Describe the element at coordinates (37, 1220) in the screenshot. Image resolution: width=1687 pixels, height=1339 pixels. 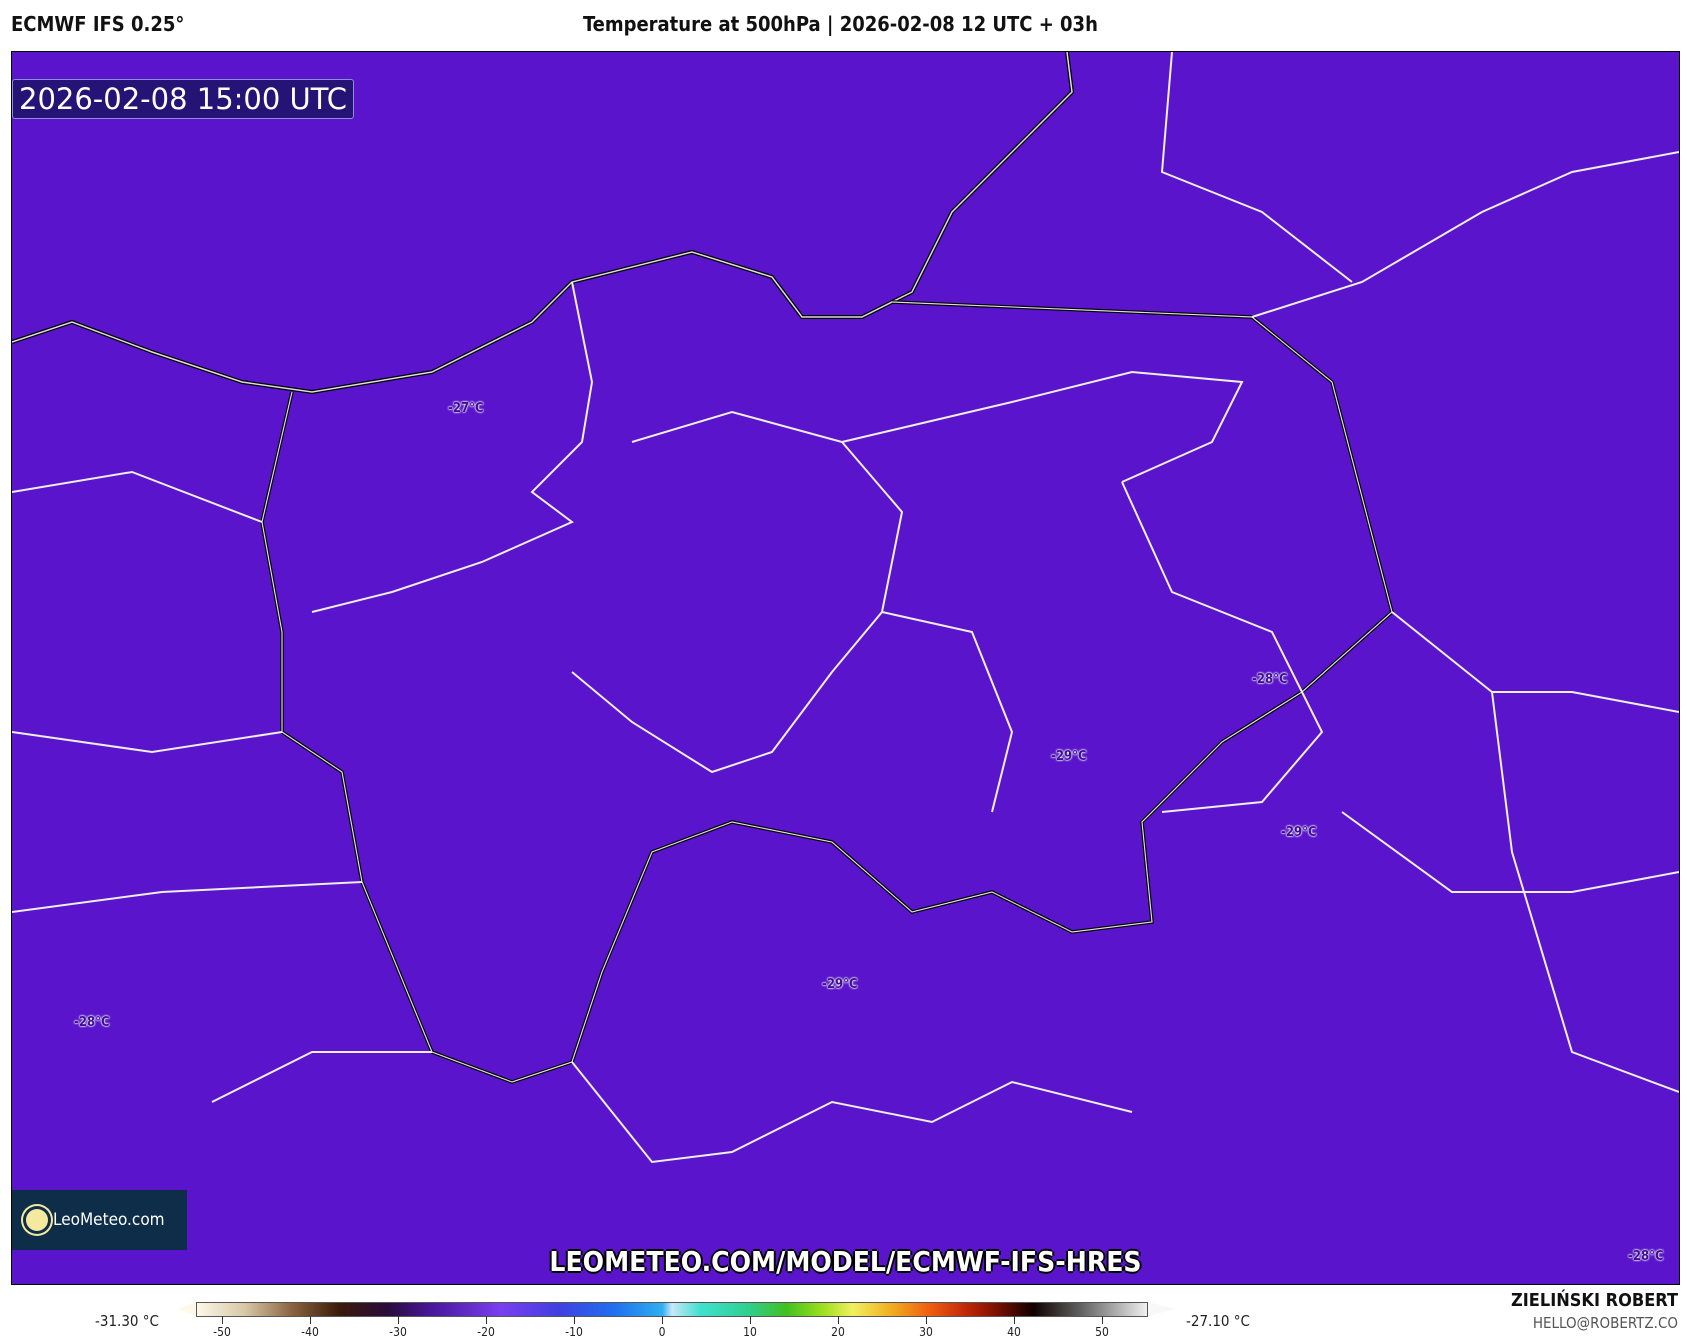
I see `sun-icon` at that location.